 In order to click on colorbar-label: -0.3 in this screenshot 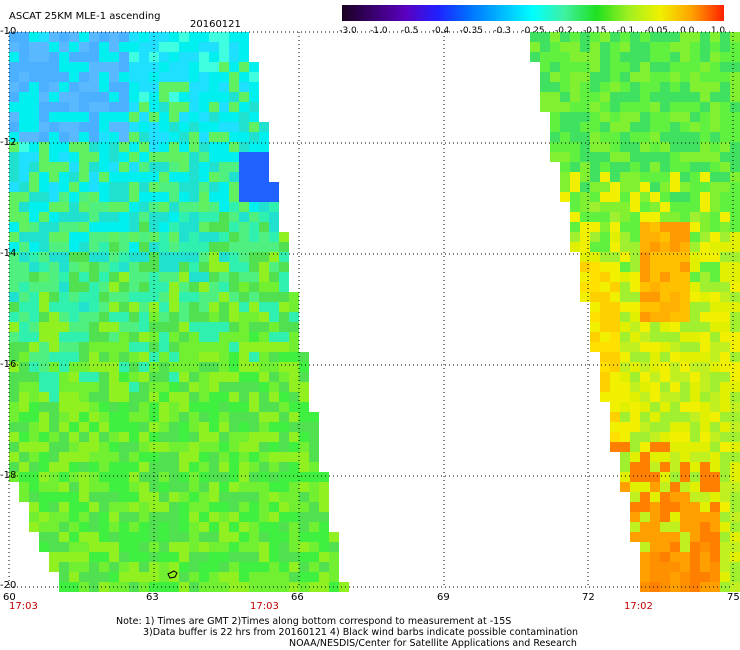, I will do `click(502, 31)`.